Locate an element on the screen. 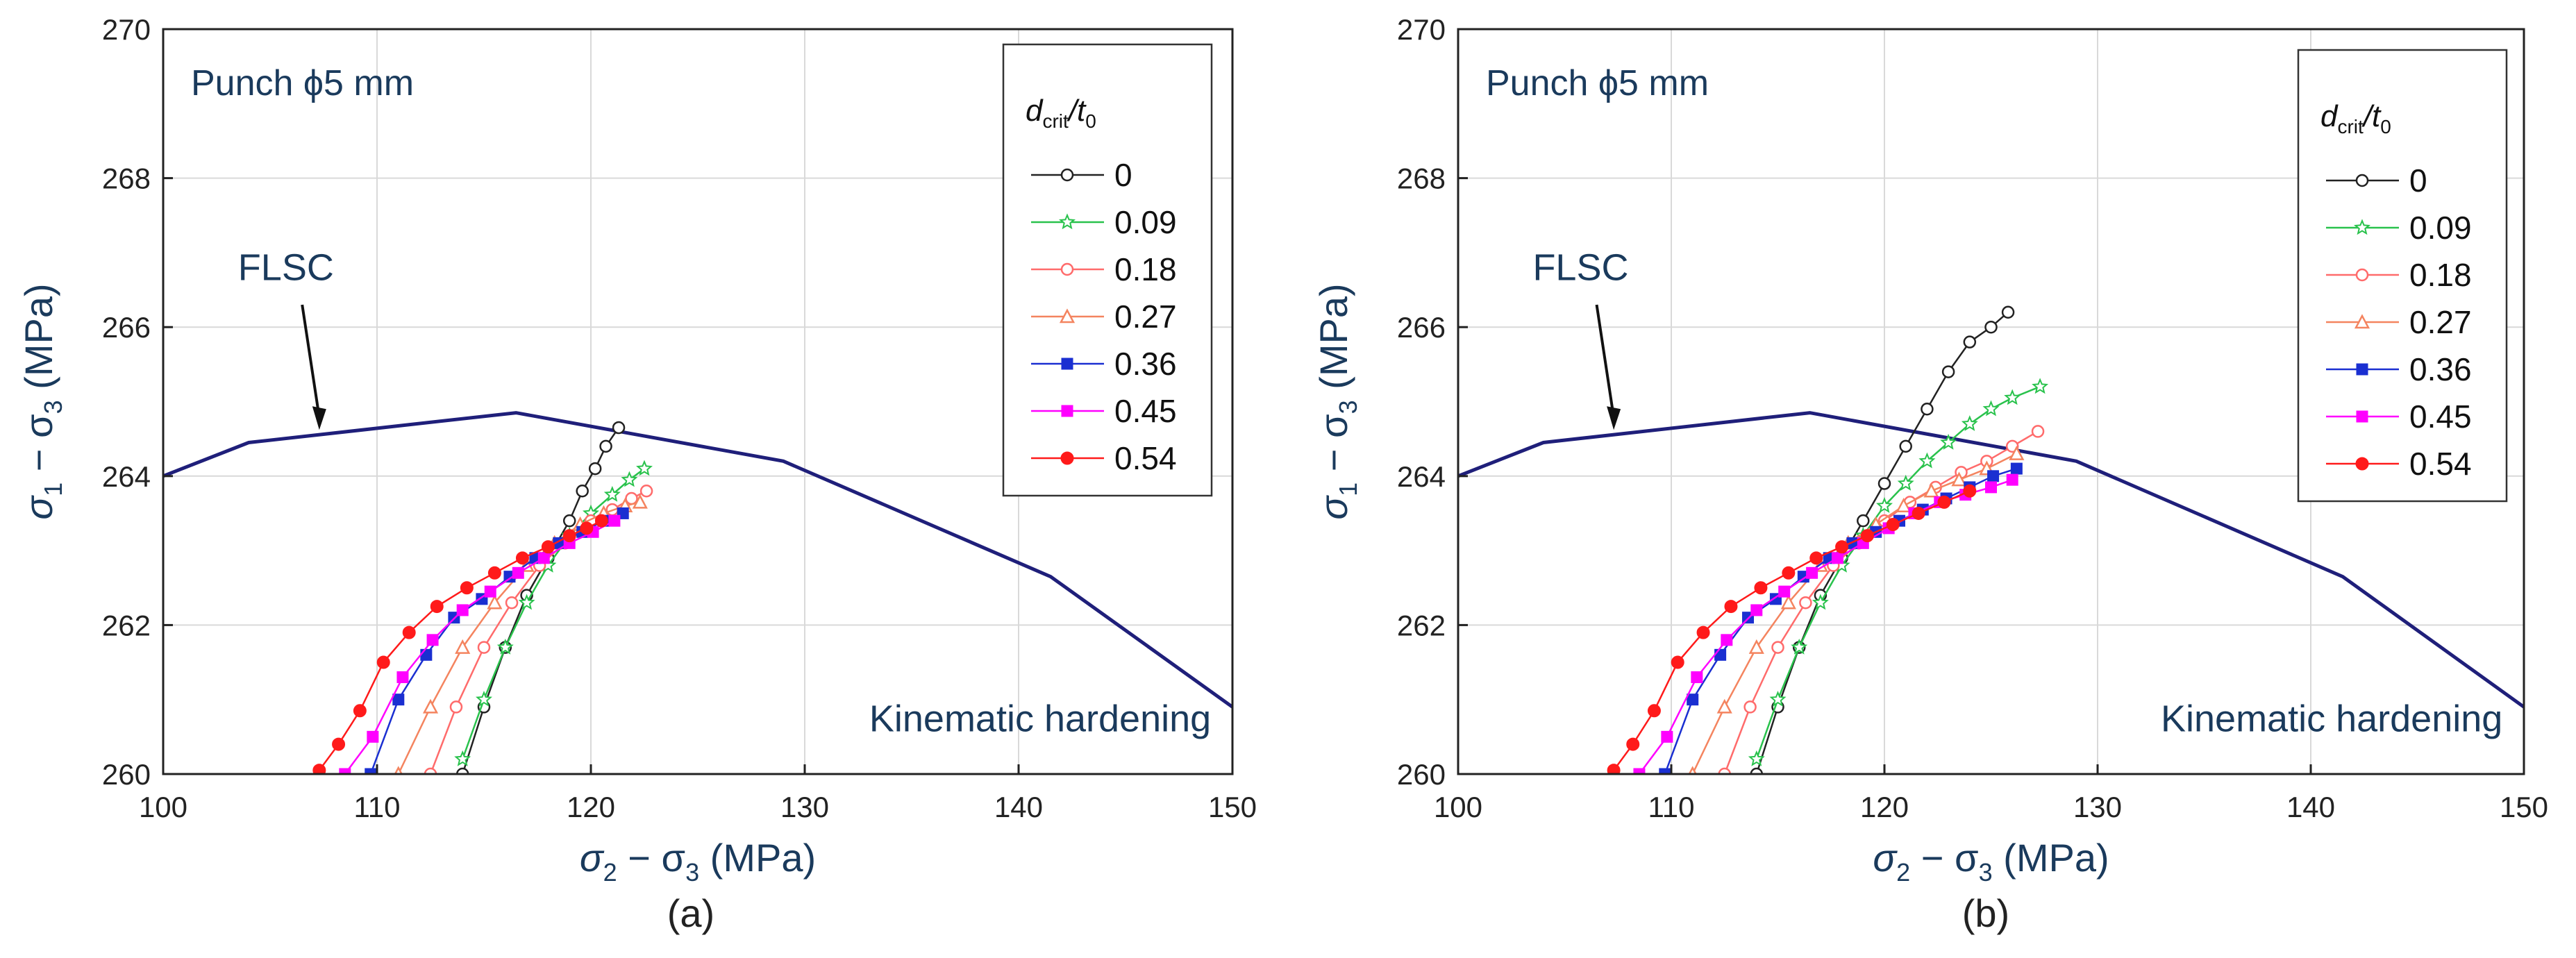  series-0.09 is located at coordinates (553, 613).